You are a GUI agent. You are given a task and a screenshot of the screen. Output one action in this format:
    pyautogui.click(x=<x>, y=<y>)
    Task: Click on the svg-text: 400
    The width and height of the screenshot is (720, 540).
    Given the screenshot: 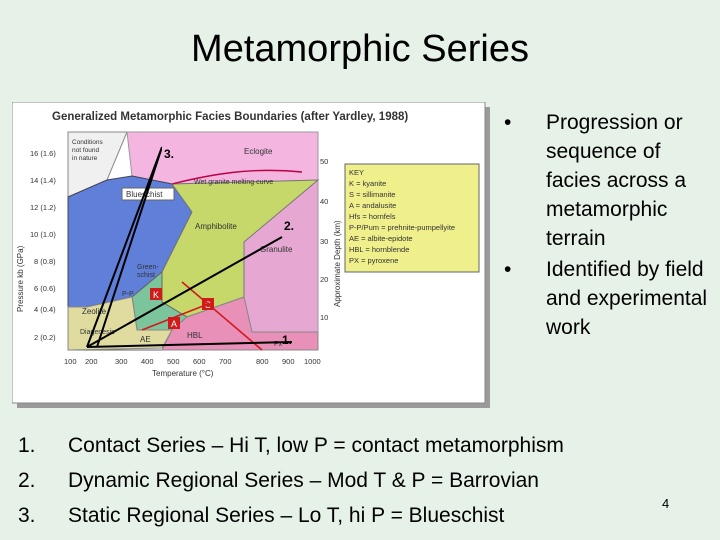 What is the action you would take?
    pyautogui.click(x=147, y=361)
    